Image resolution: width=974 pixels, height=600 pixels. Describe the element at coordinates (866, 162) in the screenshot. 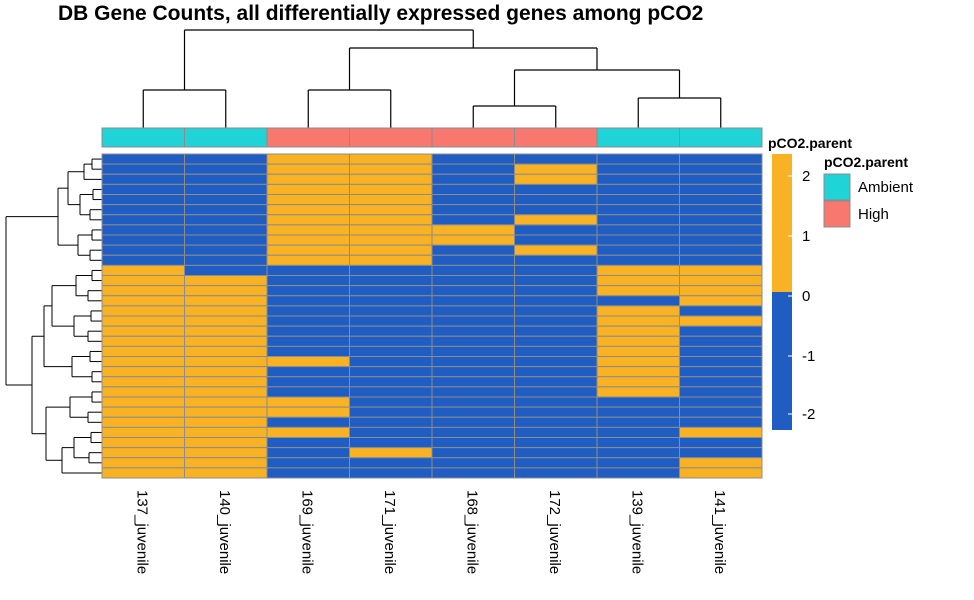

I see `annotation-legend-title: pCO2.parent` at that location.